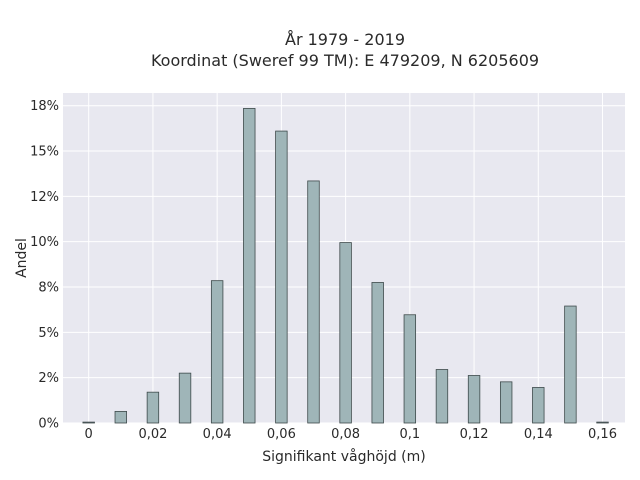 The image size is (640, 480). Describe the element at coordinates (89, 434) in the screenshot. I see `x-tick-label: 0` at that location.